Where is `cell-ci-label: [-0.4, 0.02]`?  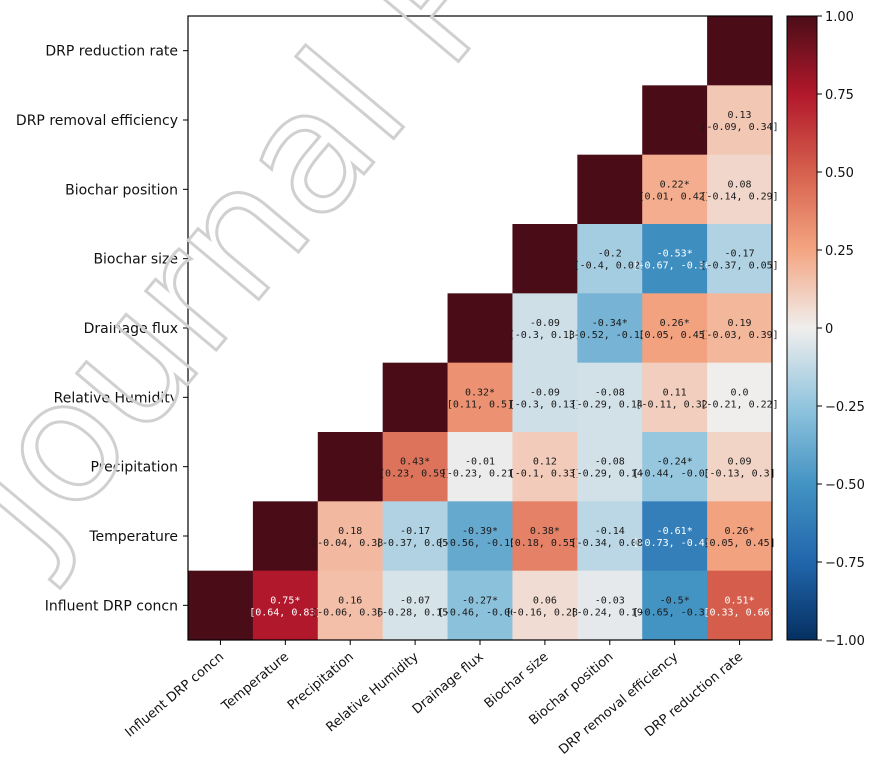 cell-ci-label: [-0.4, 0.02] is located at coordinates (610, 266).